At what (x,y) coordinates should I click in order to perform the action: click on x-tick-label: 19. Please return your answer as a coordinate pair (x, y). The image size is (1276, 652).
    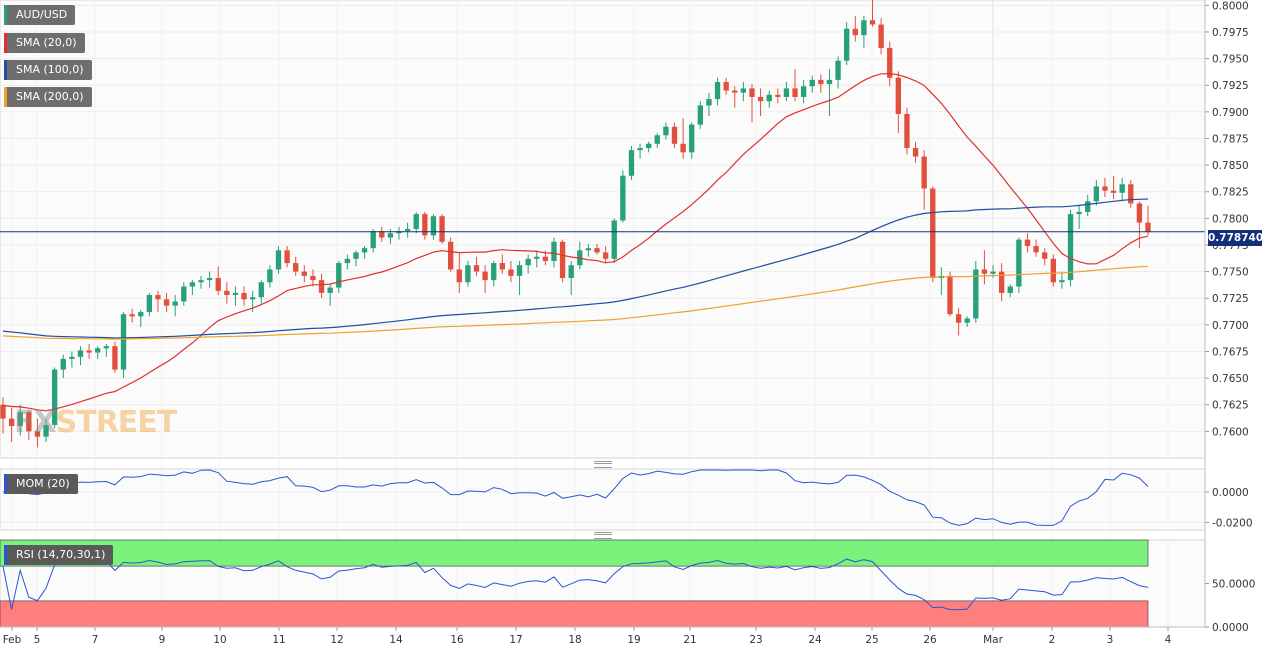
    Looking at the image, I should click on (633, 640).